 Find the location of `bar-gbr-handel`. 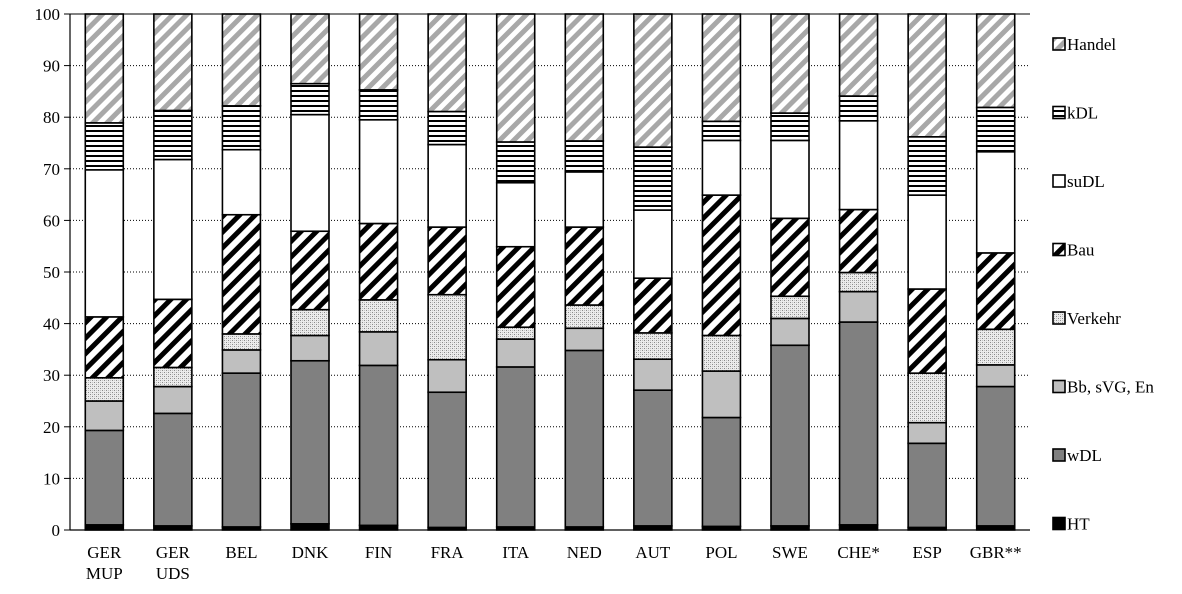

bar-gbr-handel is located at coordinates (995, 61).